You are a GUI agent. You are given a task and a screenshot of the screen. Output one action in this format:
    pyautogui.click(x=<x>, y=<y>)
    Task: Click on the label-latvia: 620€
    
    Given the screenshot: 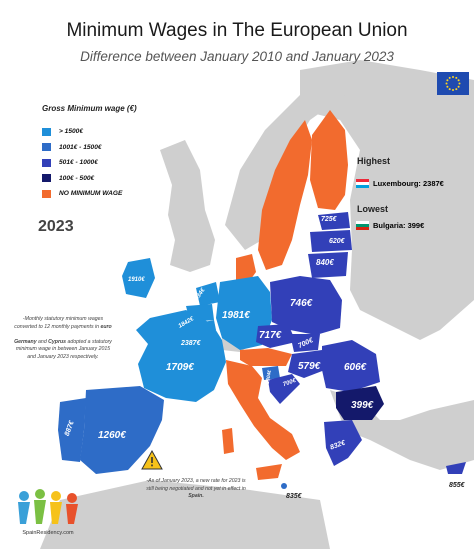 What is the action you would take?
    pyautogui.click(x=337, y=241)
    